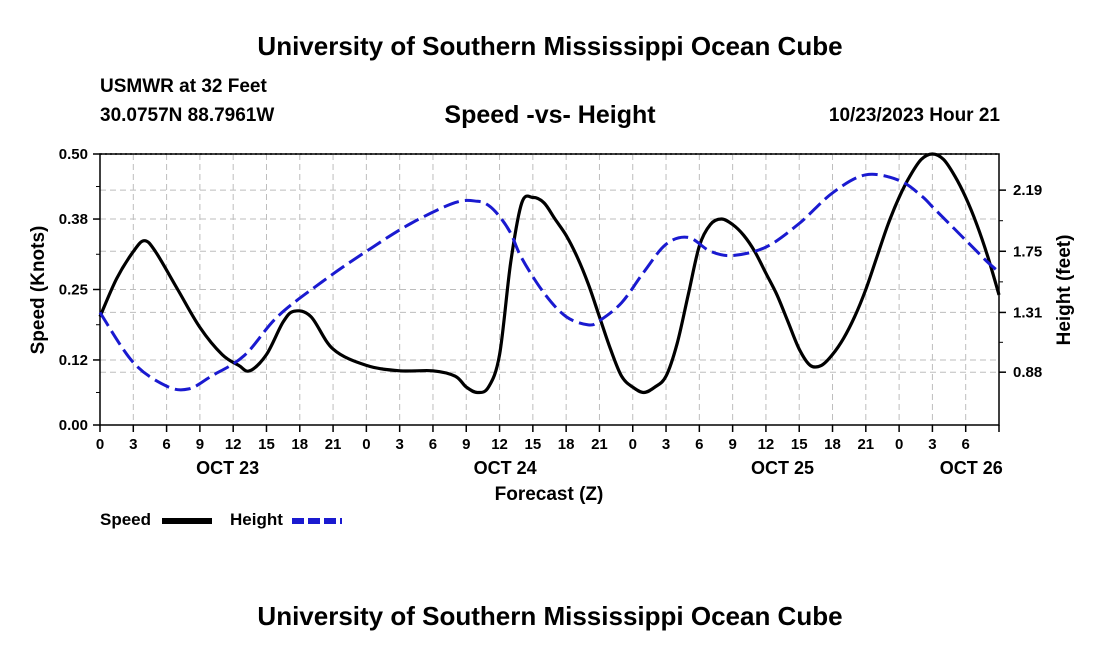 The width and height of the screenshot is (1100, 650). I want to click on y-tick-label: 0.25, so click(73, 290).